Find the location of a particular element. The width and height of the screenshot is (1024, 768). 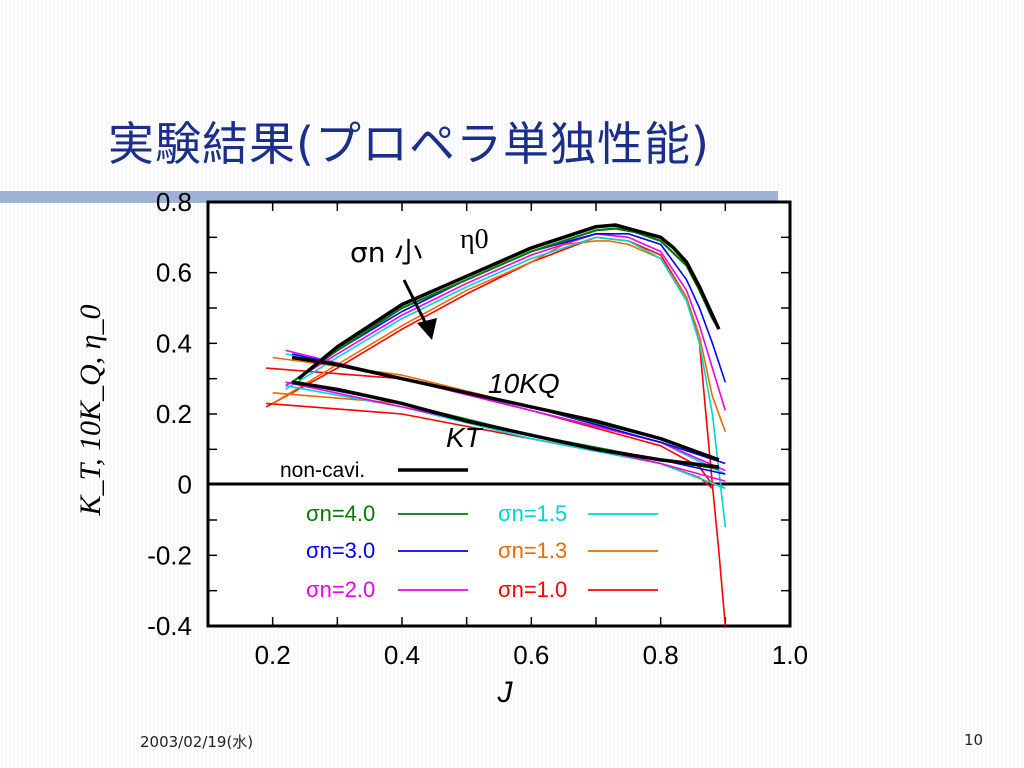

sigma-small-annotation: σn 小 is located at coordinates (386, 252).